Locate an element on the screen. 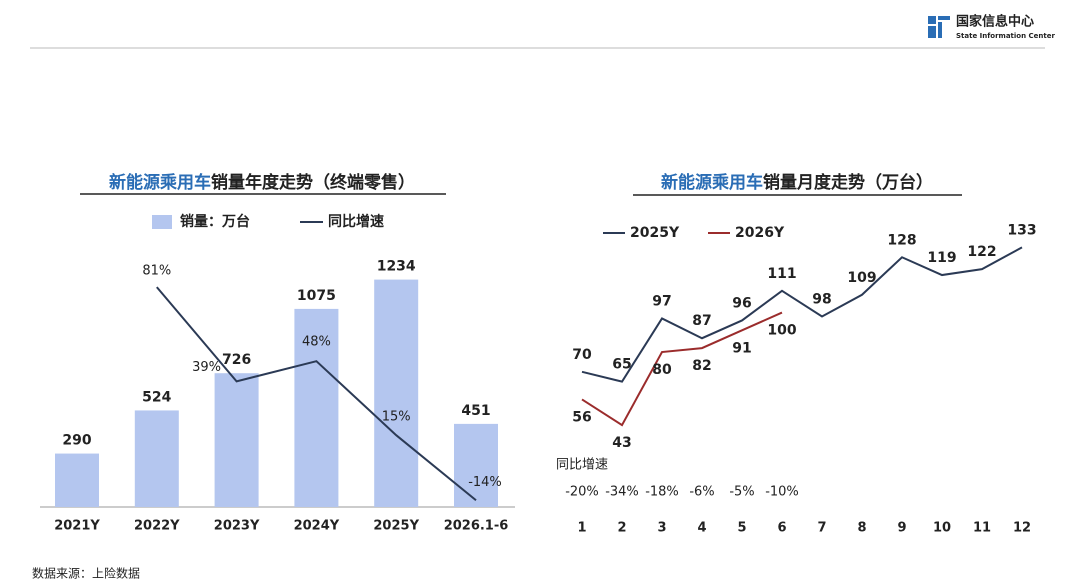 The height and width of the screenshot is (583, 1080). bar-value-label: 524 is located at coordinates (156, 397).